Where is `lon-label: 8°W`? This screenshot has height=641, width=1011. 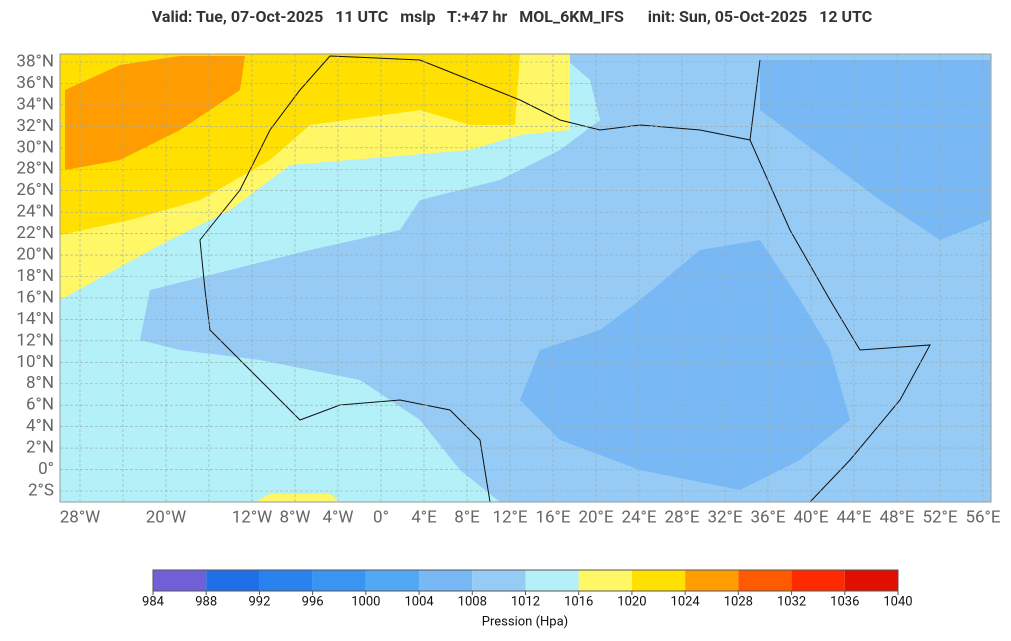
lon-label: 8°W is located at coordinates (295, 517).